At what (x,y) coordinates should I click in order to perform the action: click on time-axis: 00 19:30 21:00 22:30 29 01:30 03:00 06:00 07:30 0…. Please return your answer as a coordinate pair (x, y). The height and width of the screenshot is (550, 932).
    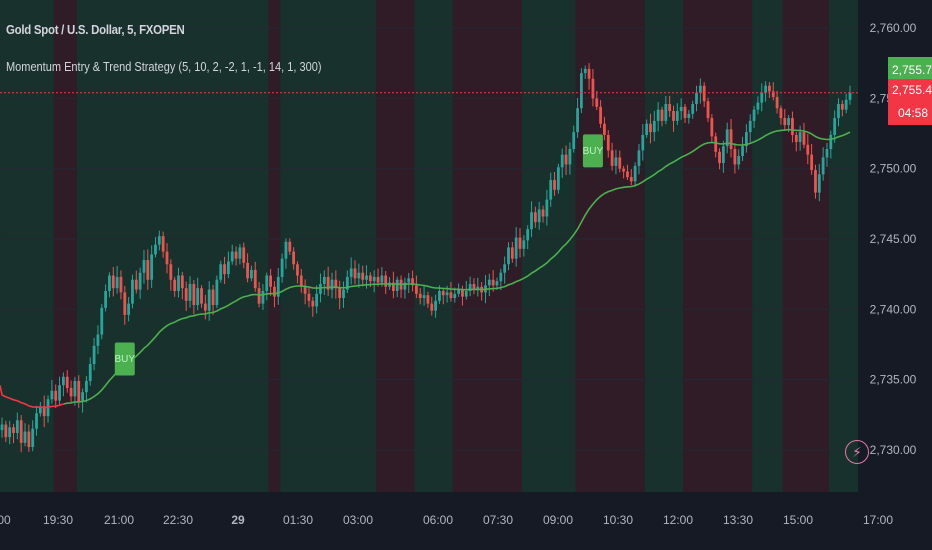
    Looking at the image, I should click on (466, 521).